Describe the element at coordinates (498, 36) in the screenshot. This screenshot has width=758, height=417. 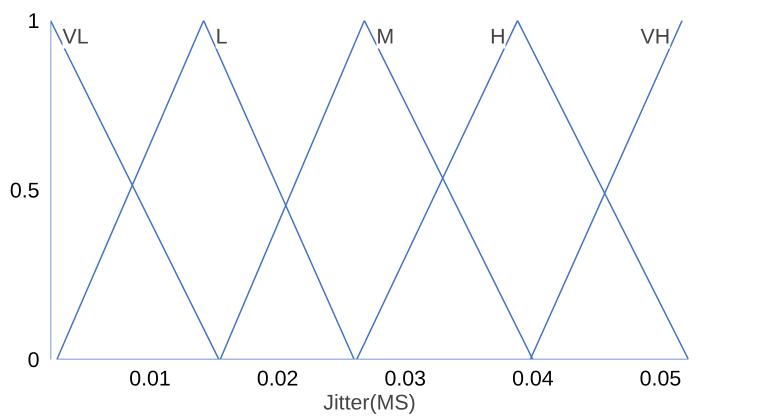
I see `series-label: H` at that location.